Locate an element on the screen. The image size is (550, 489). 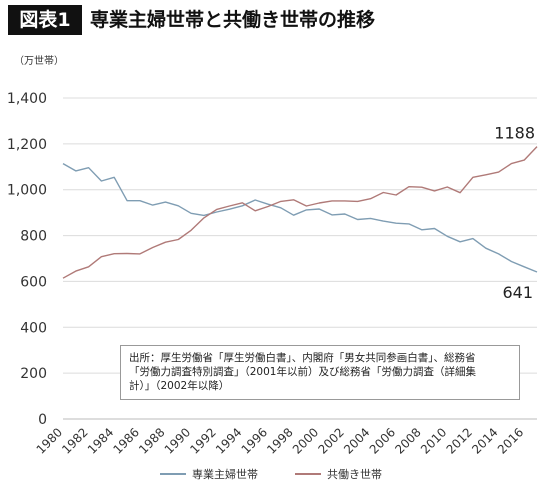
y-tick-label: 1,200 is located at coordinates (27, 145).